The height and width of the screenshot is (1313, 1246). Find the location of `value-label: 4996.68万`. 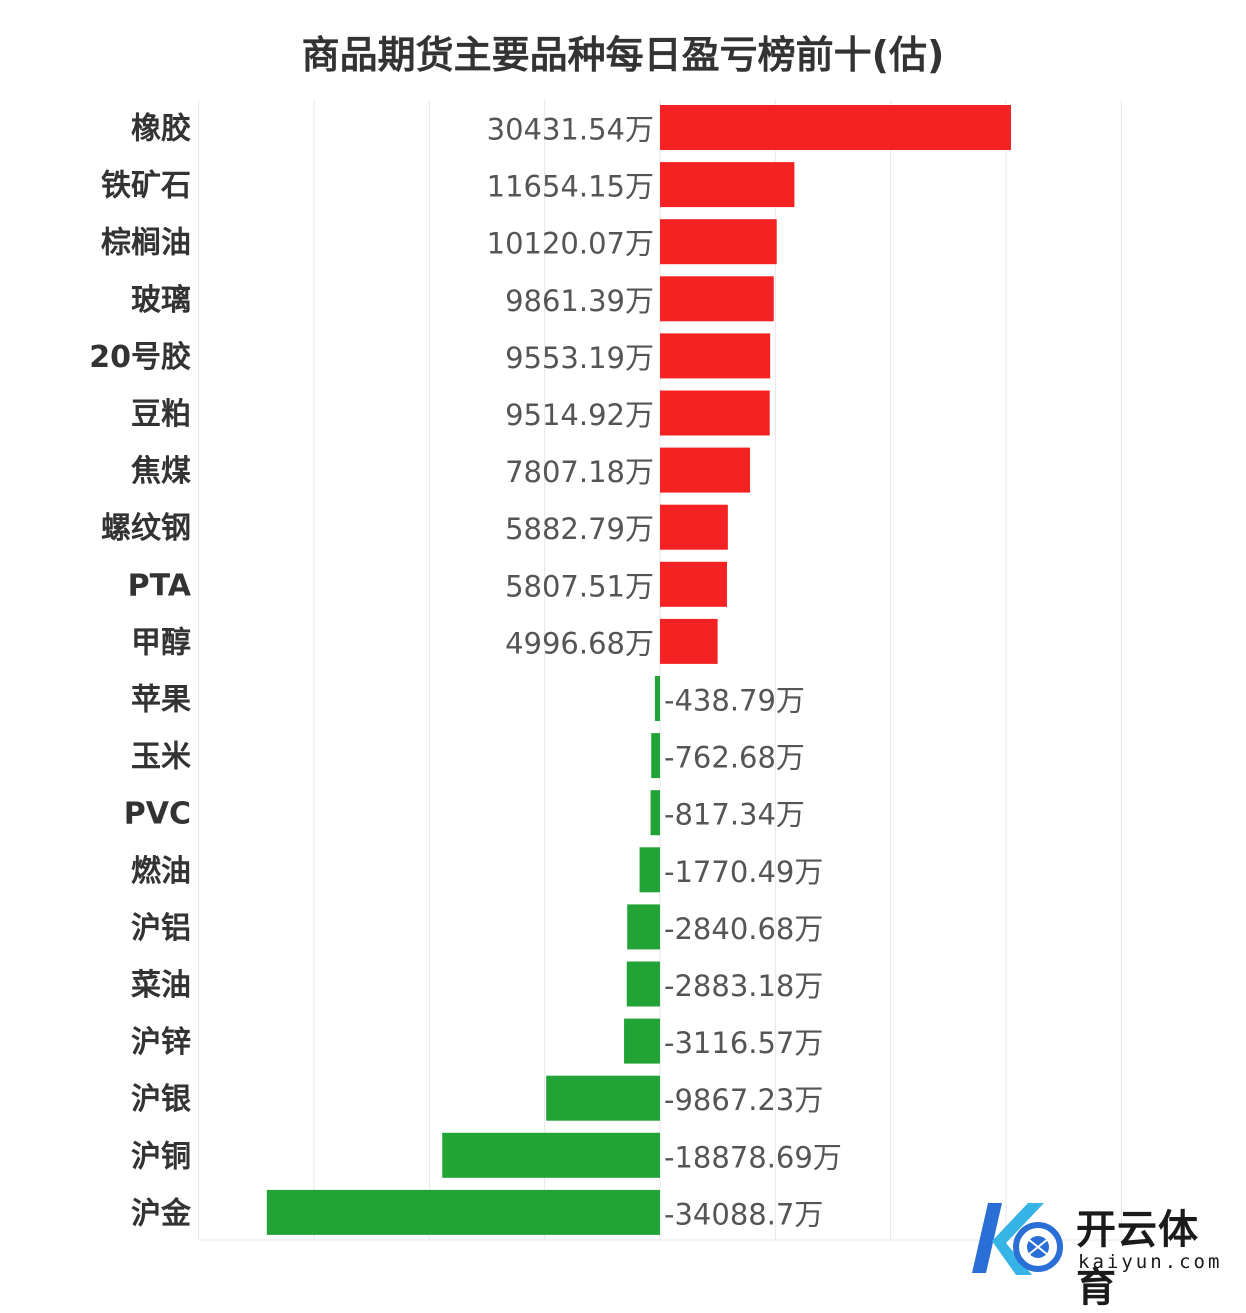

value-label: 4996.68万 is located at coordinates (579, 643).